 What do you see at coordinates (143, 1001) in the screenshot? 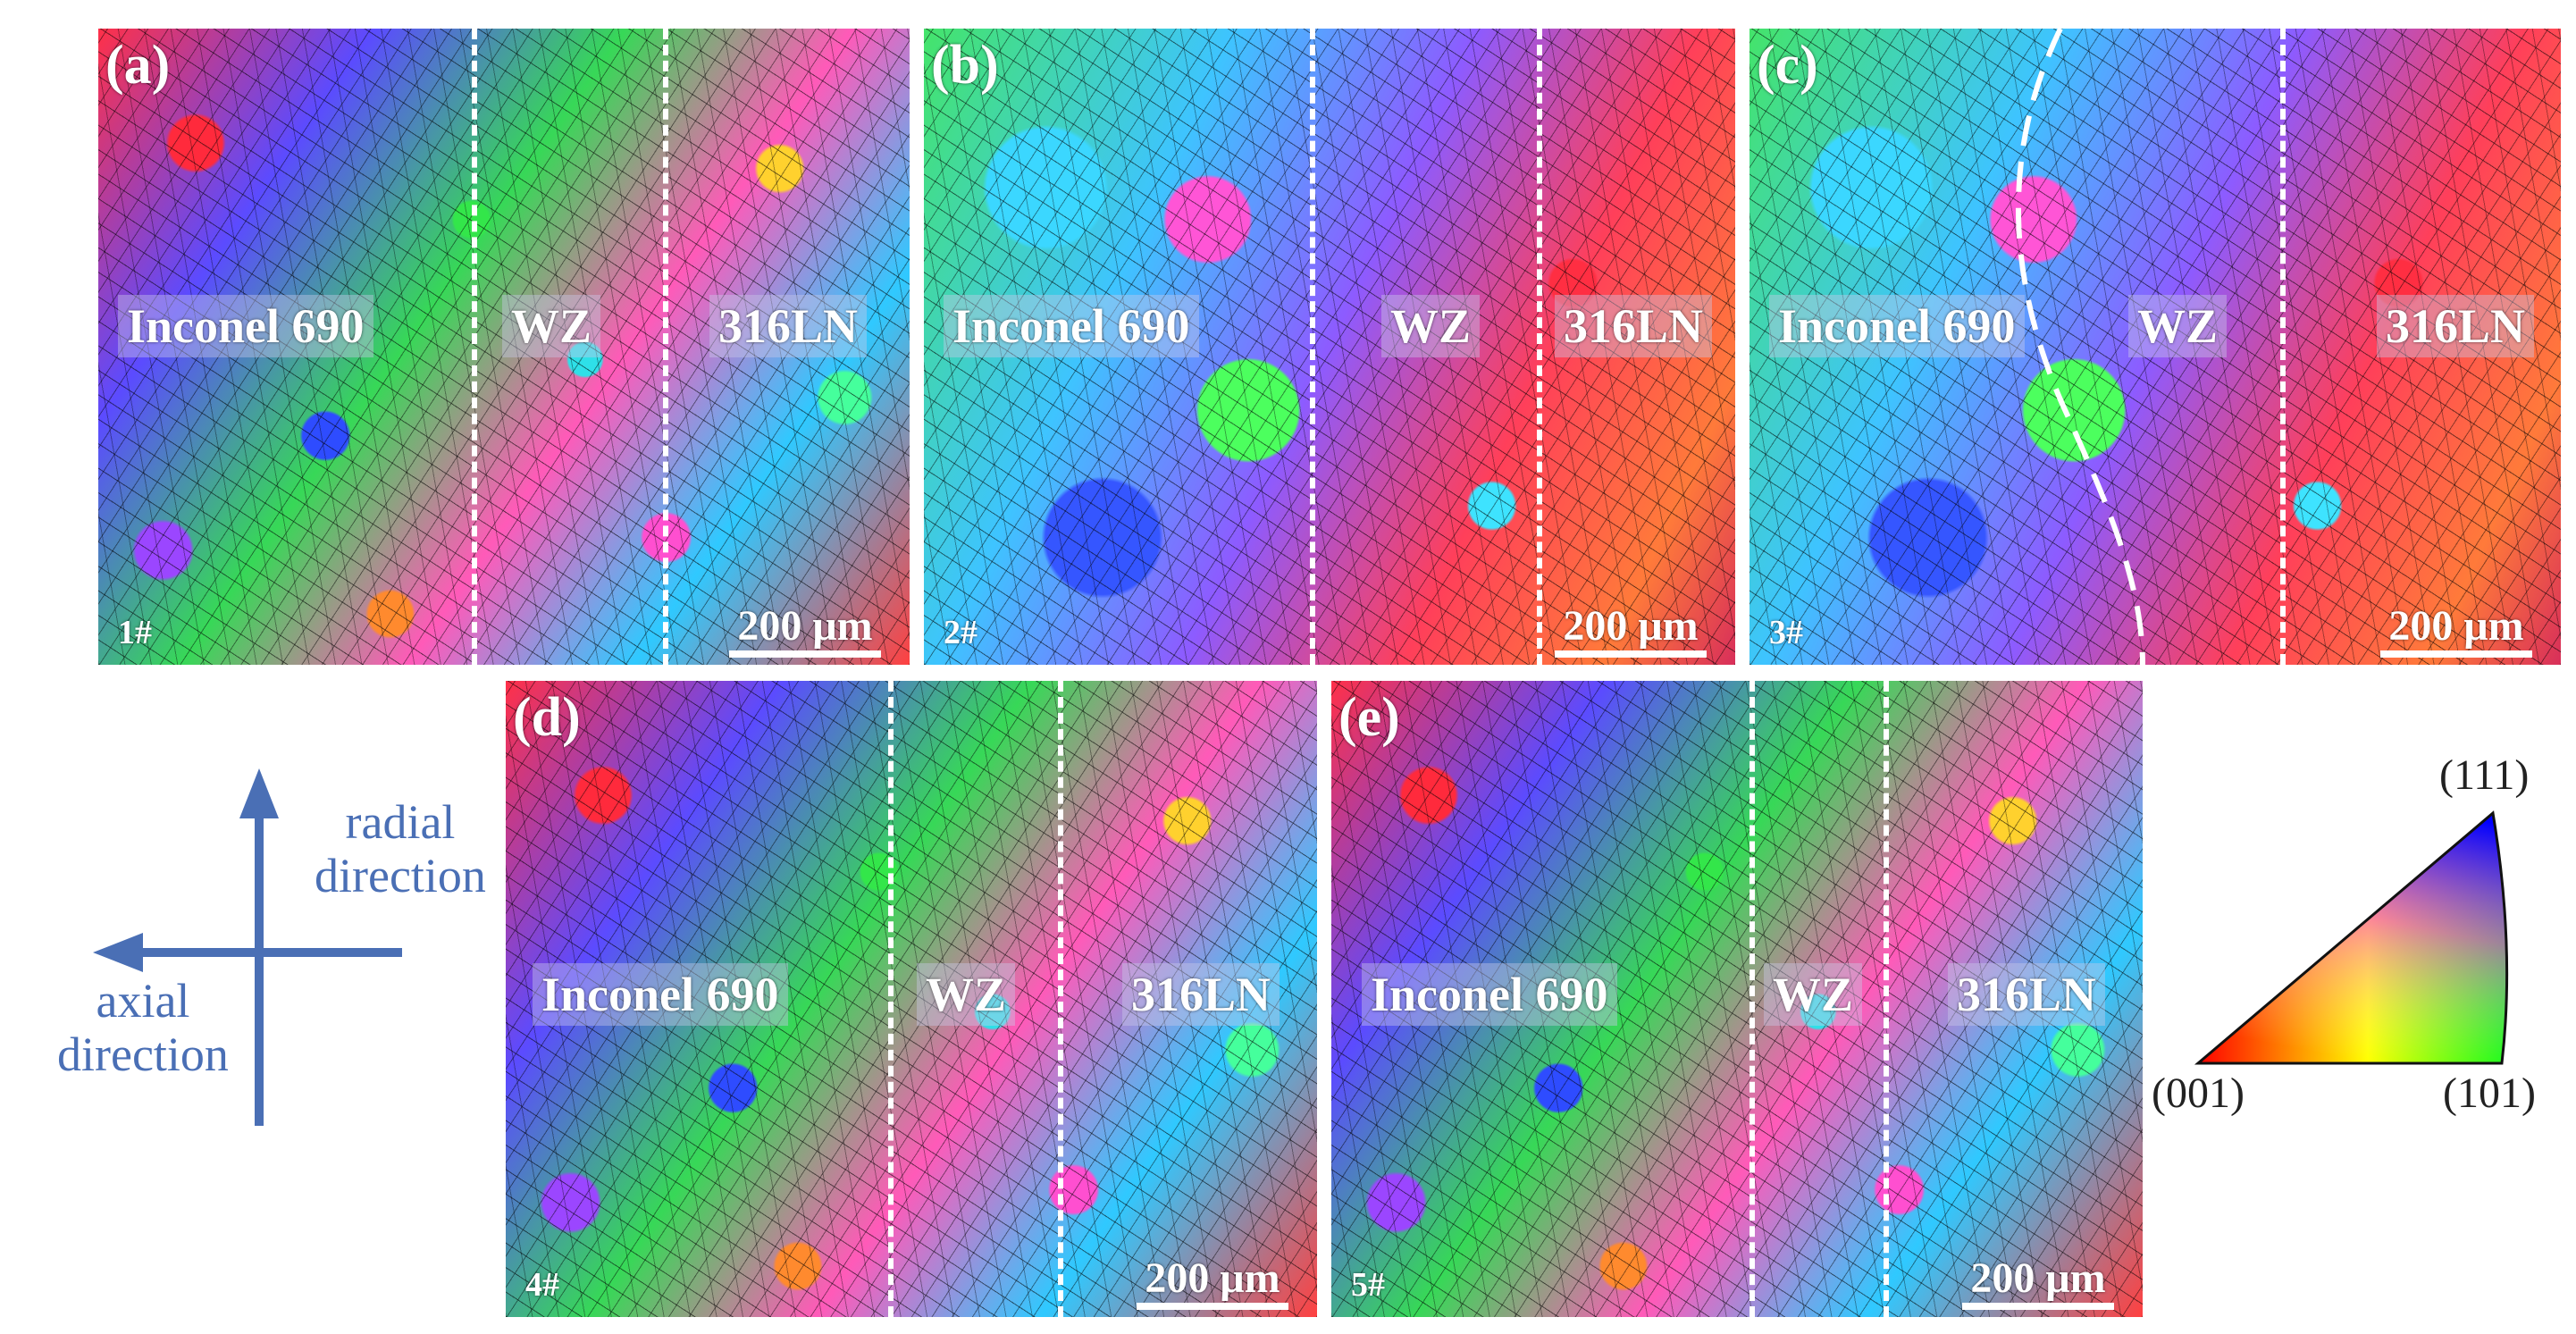
I see `axial-label-line1: axial` at bounding box center [143, 1001].